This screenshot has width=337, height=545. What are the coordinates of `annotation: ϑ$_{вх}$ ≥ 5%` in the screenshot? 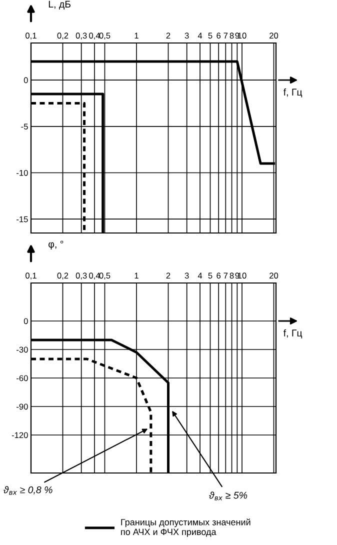 It's located at (228, 496).